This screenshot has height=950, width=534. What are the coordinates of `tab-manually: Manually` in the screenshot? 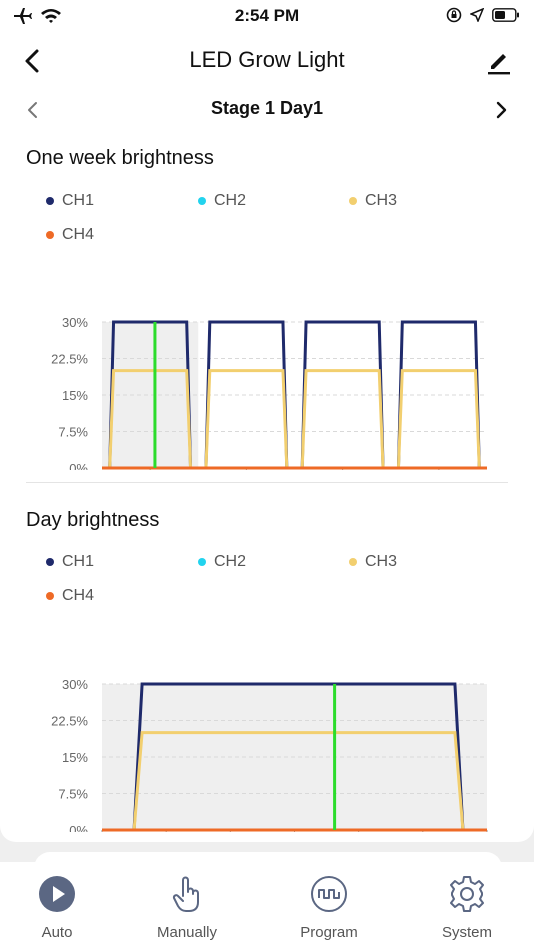 It's located at (187, 907).